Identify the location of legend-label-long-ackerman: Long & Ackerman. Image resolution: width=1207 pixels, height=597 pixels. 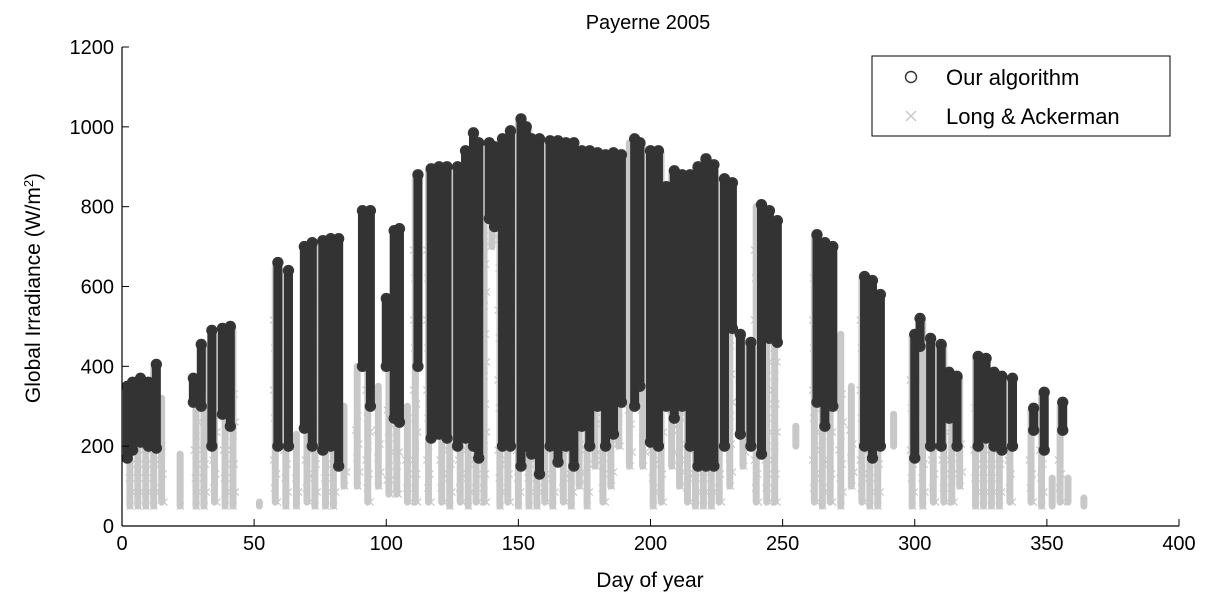
(1033, 116).